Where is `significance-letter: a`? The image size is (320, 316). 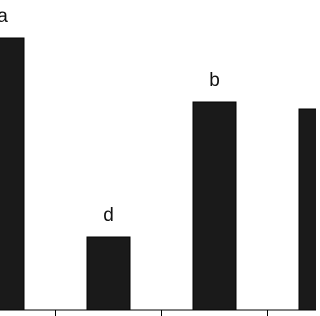 significance-letter: a is located at coordinates (4, 16).